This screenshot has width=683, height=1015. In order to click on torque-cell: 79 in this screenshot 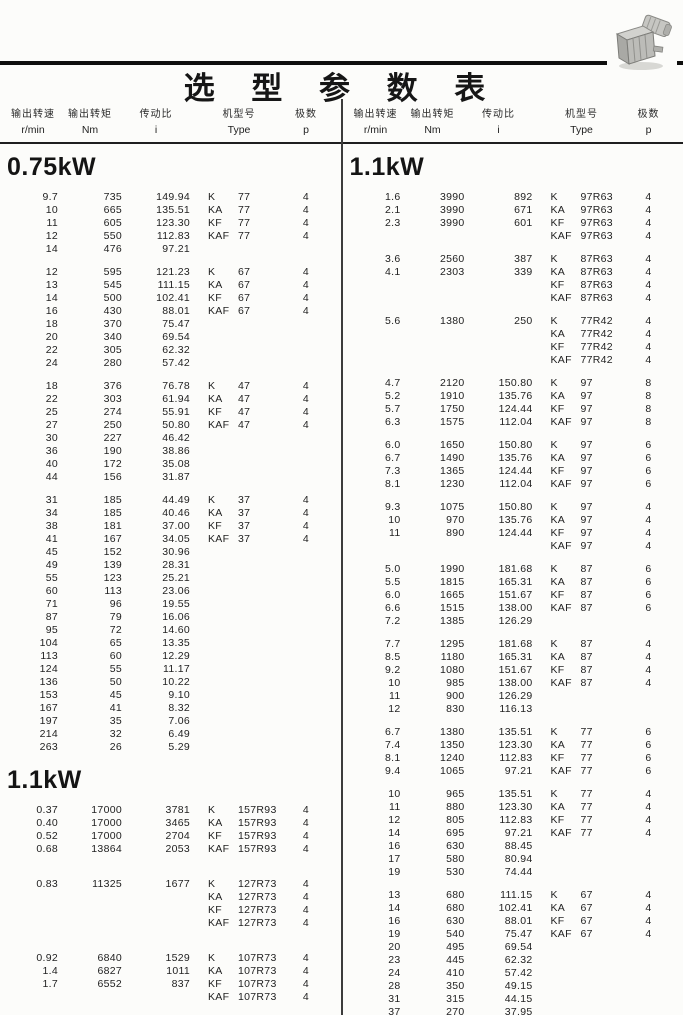, I will do `click(115, 617)`.